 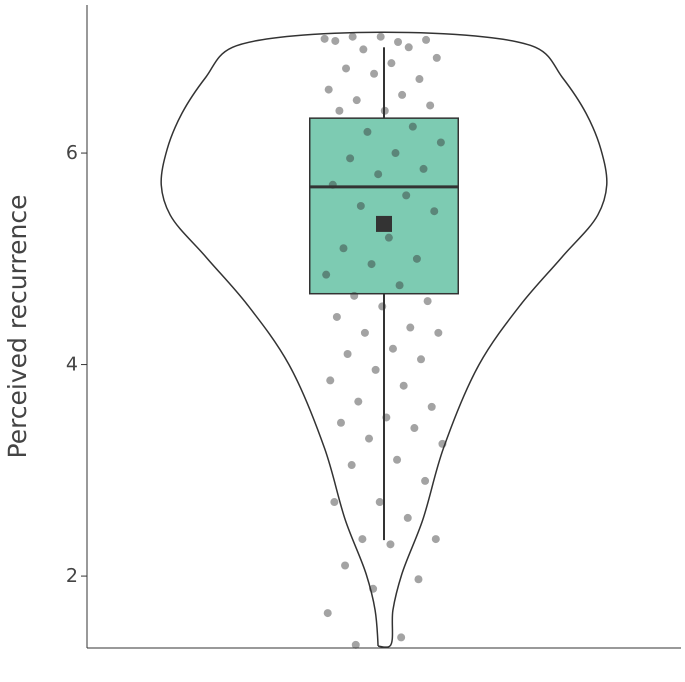 What do you see at coordinates (72, 365) in the screenshot?
I see `y-tick-label: 4` at bounding box center [72, 365].